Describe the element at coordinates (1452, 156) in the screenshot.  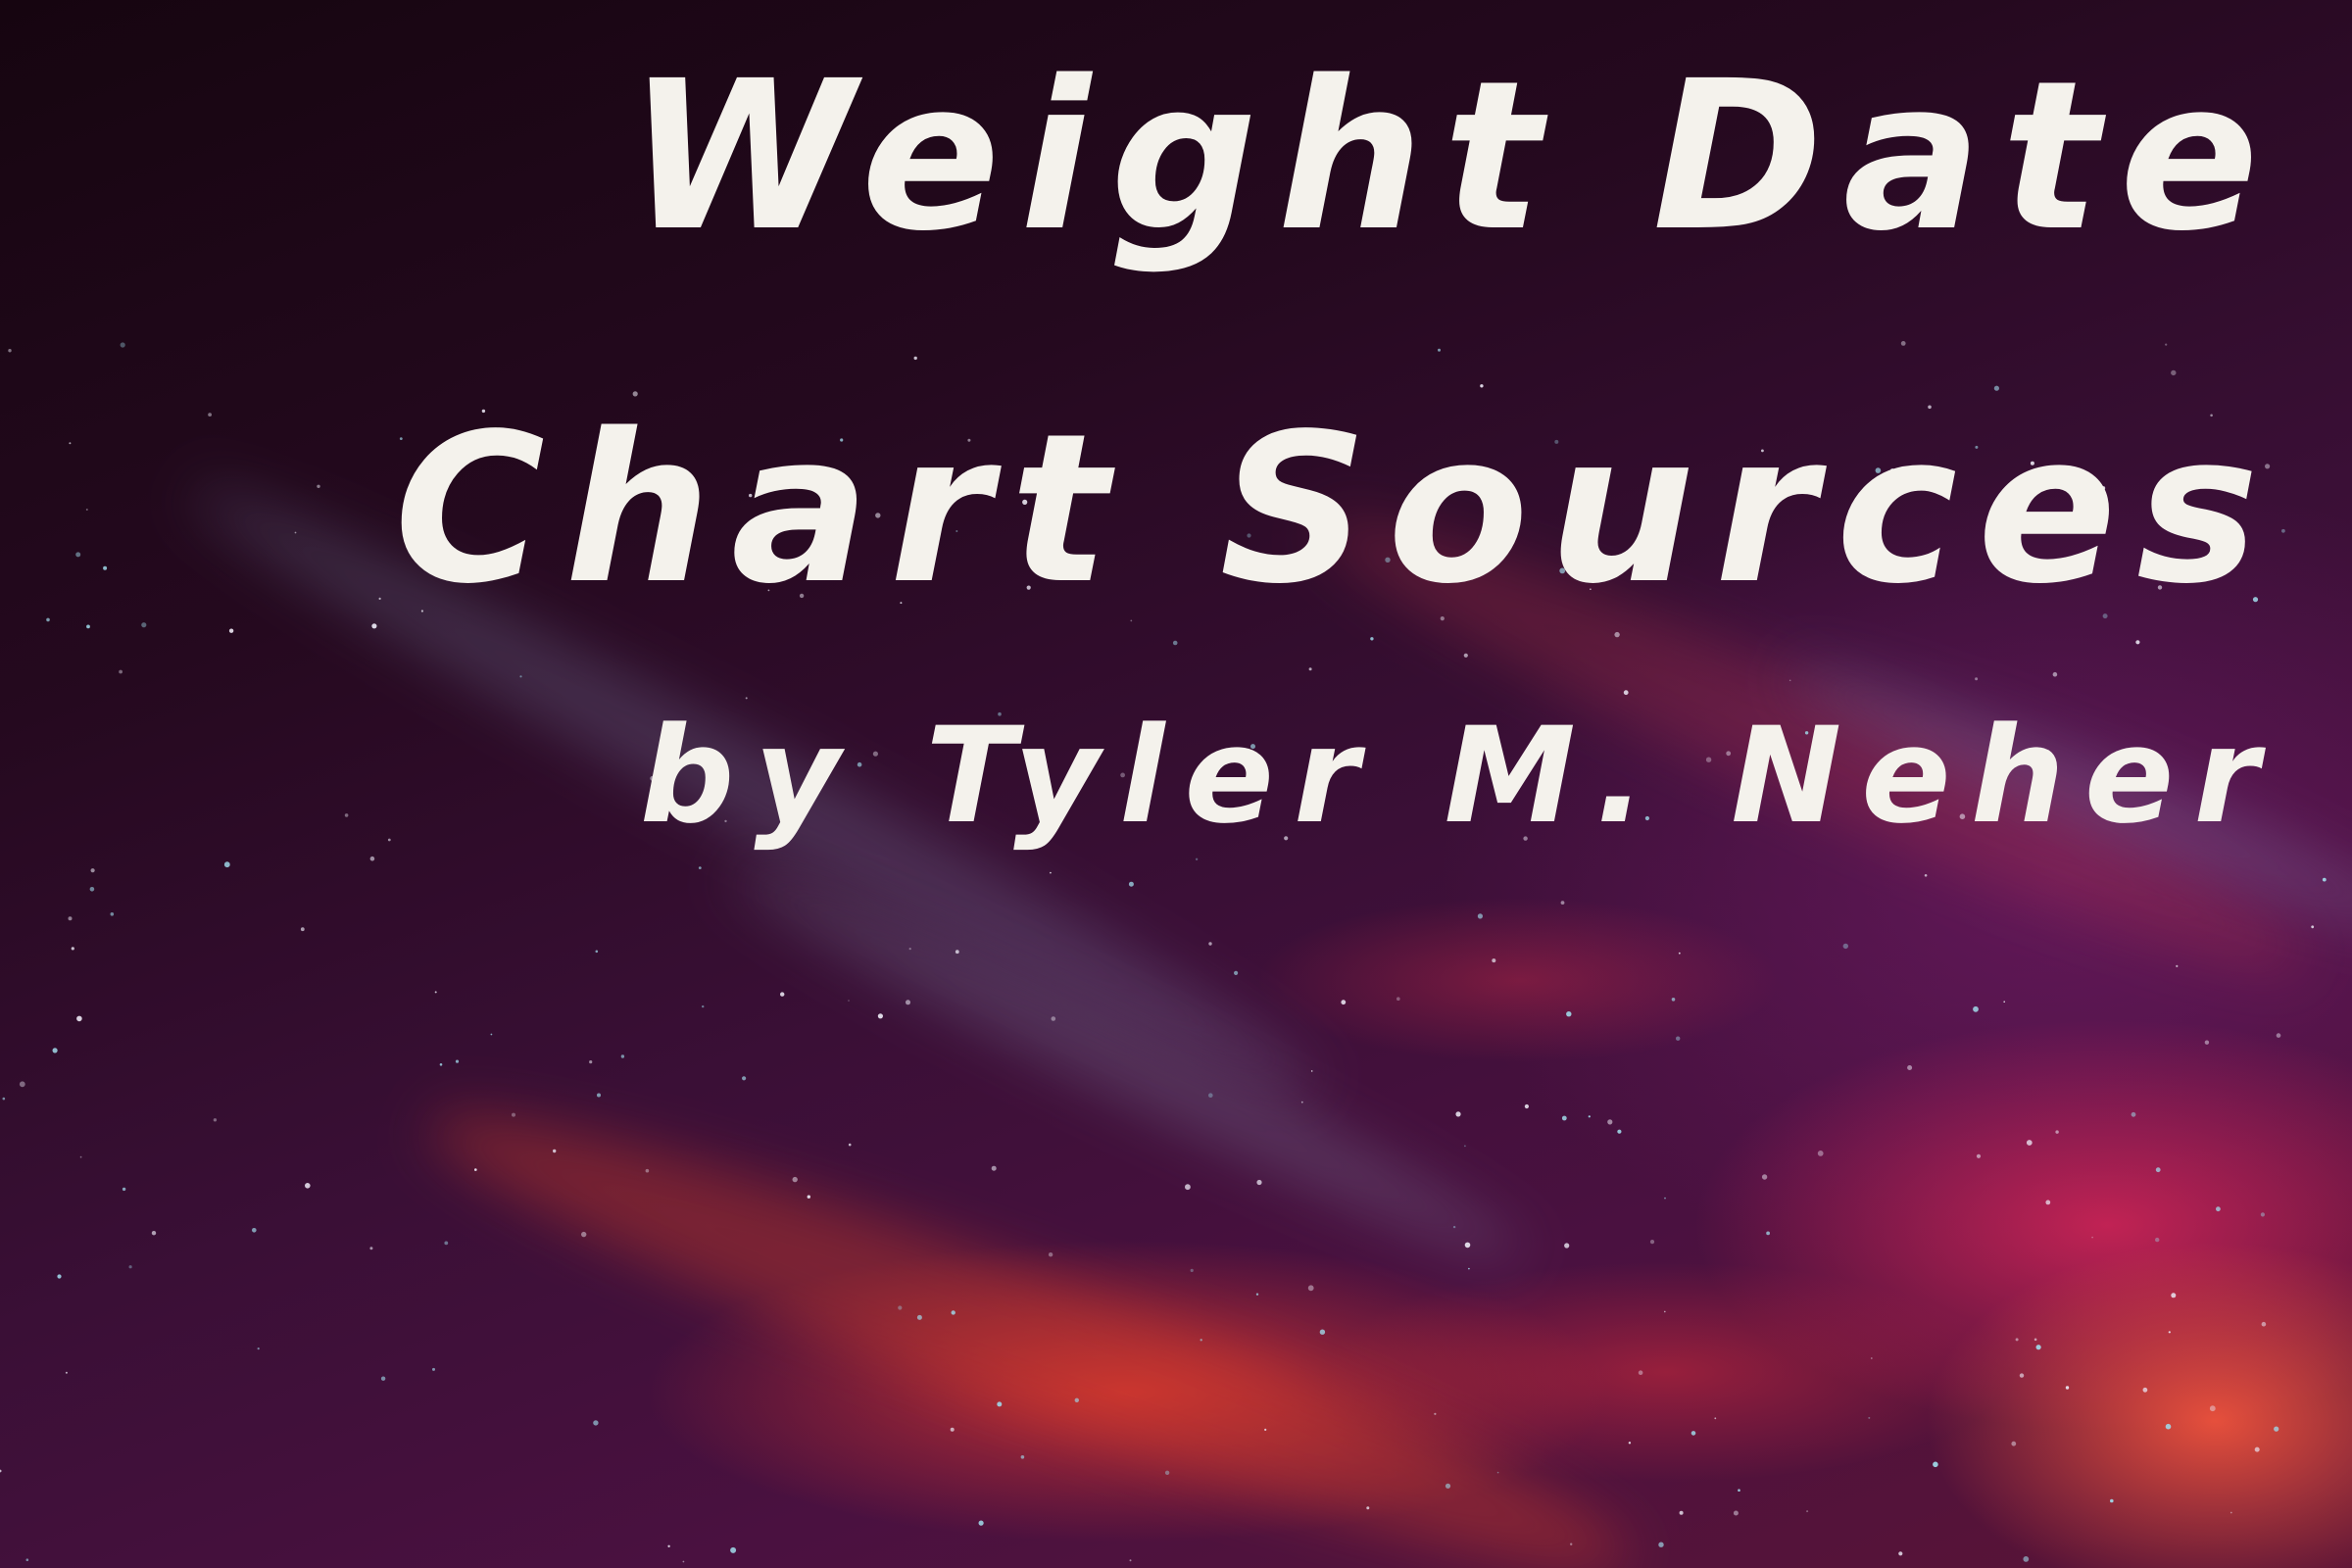
I see `title-line-1: Weight Date` at that location.